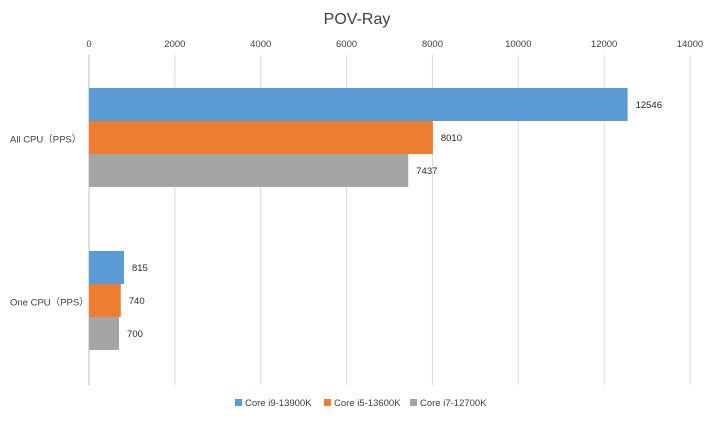  What do you see at coordinates (260, 44) in the screenshot?
I see `x-tick-label: 4000` at bounding box center [260, 44].